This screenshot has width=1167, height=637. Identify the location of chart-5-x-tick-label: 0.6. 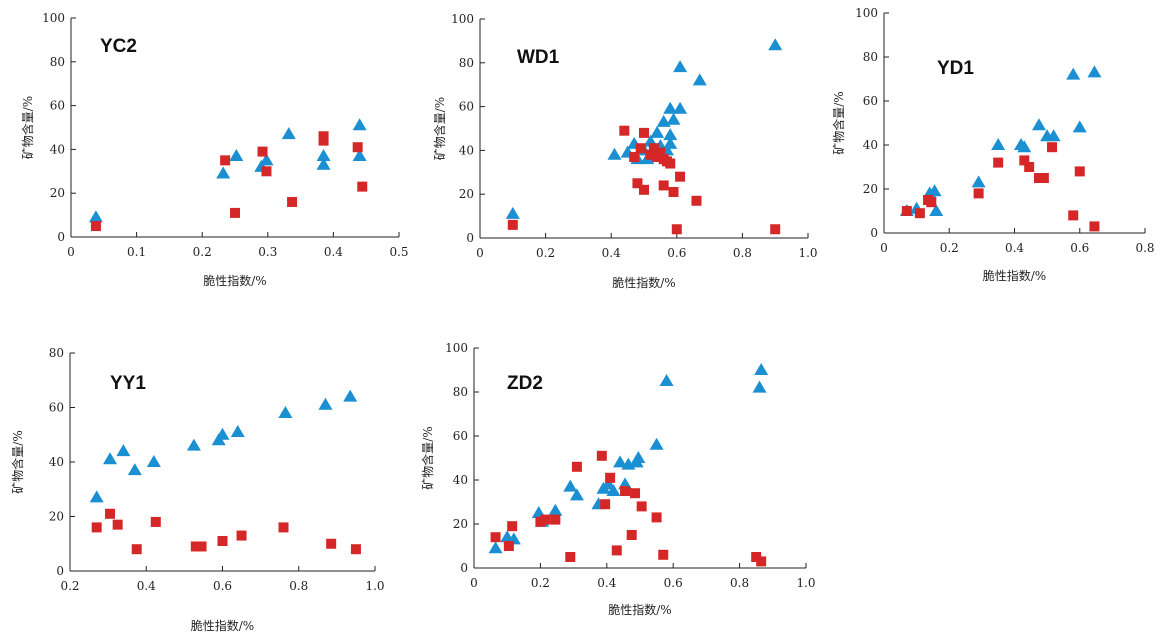
(673, 583).